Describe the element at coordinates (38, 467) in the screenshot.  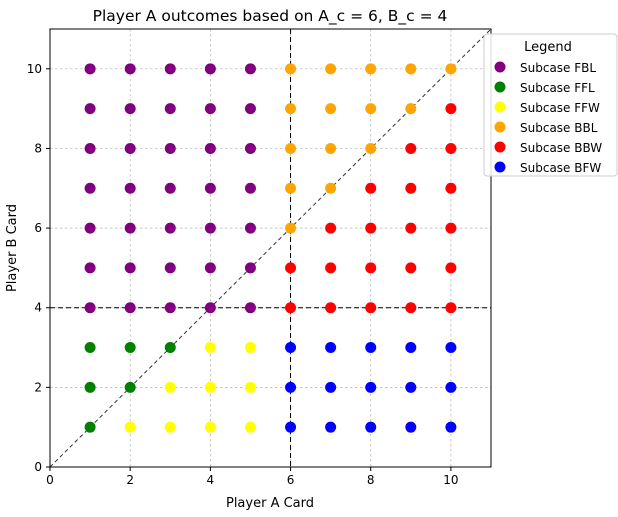
I see `y-tick-label: 0` at that location.